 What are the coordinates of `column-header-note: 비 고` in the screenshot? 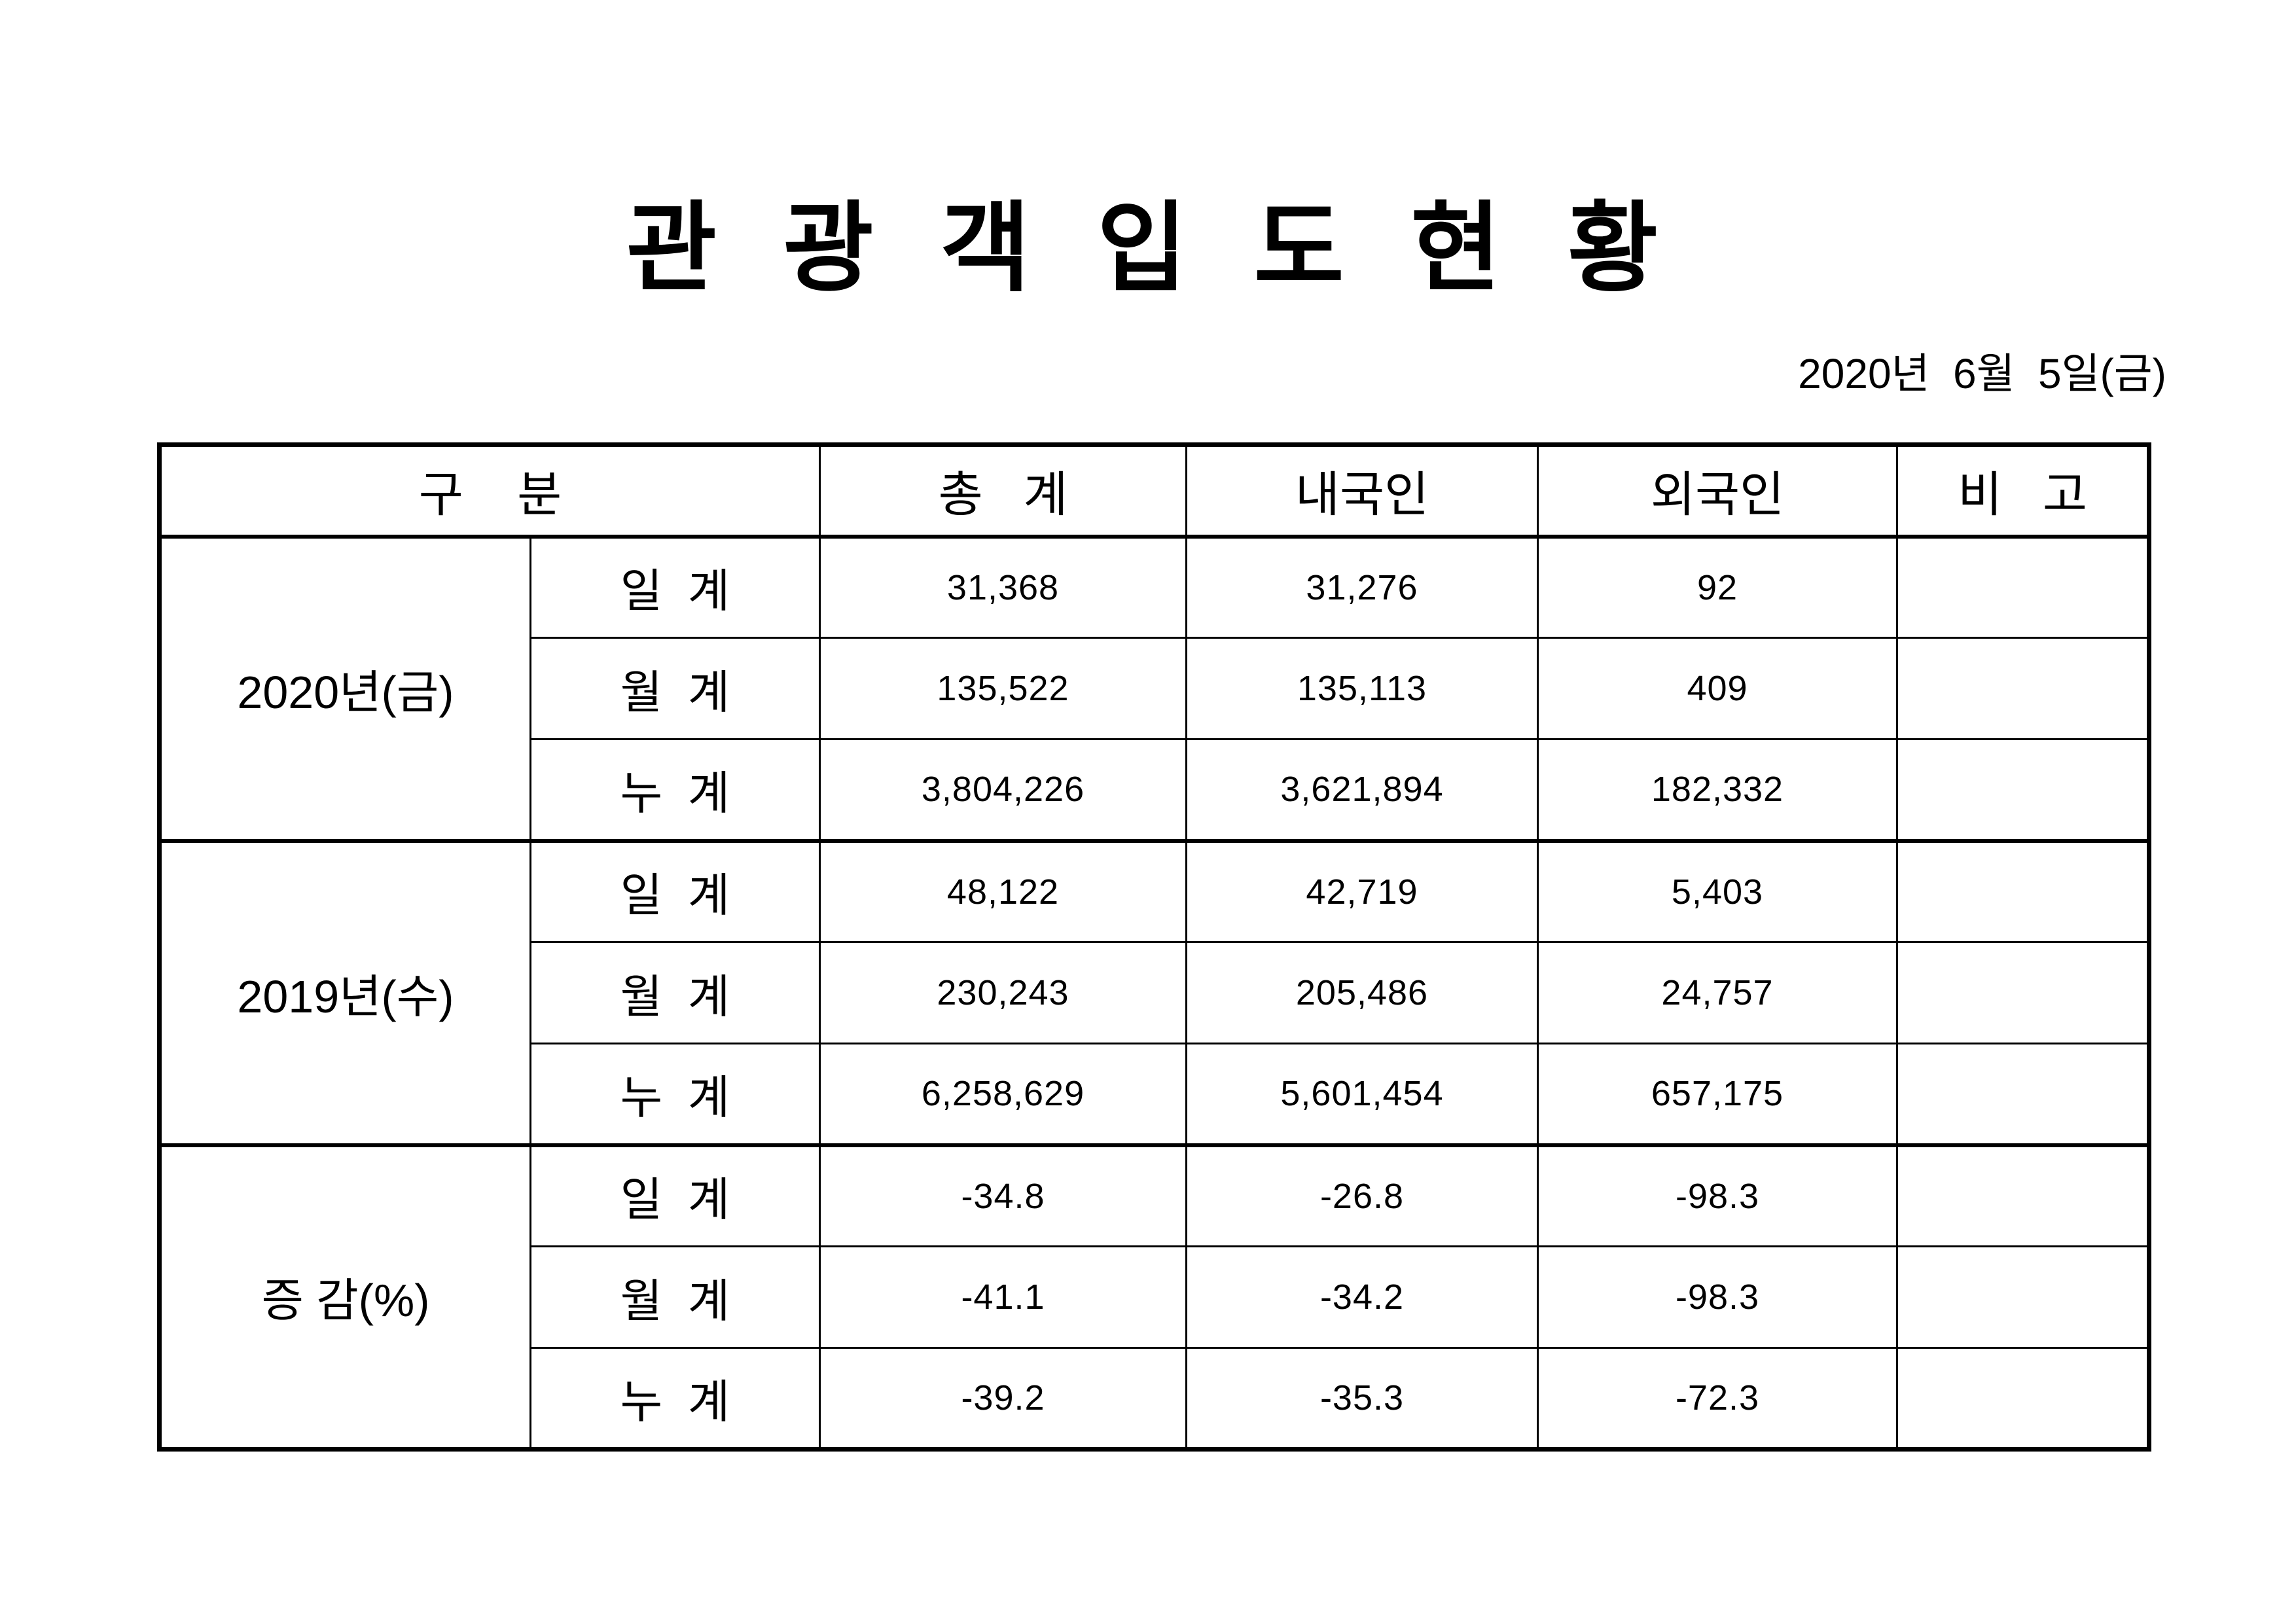 It's located at (2023, 491).